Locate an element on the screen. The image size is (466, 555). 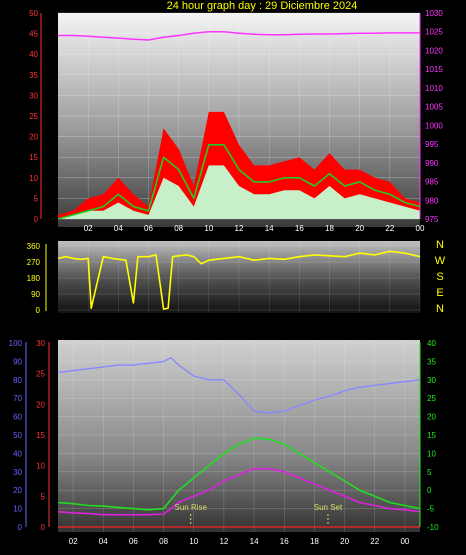
y2-tick-label: 25 is located at coordinates (431, 398).